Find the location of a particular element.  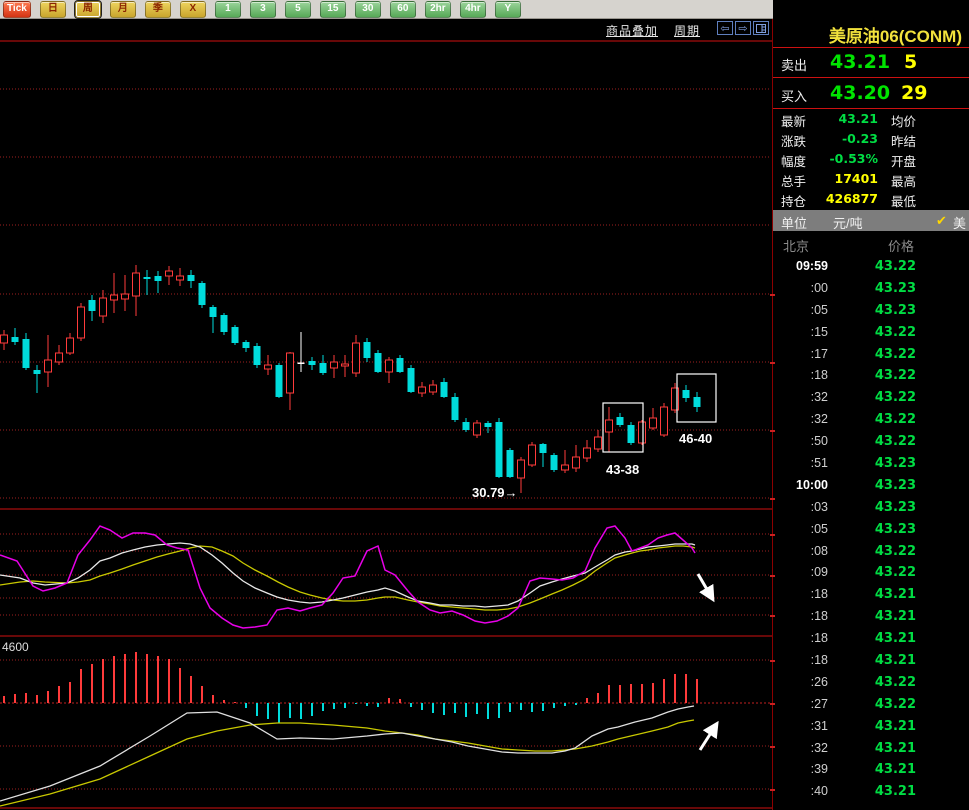

tick-time: :32 is located at coordinates (819, 419).